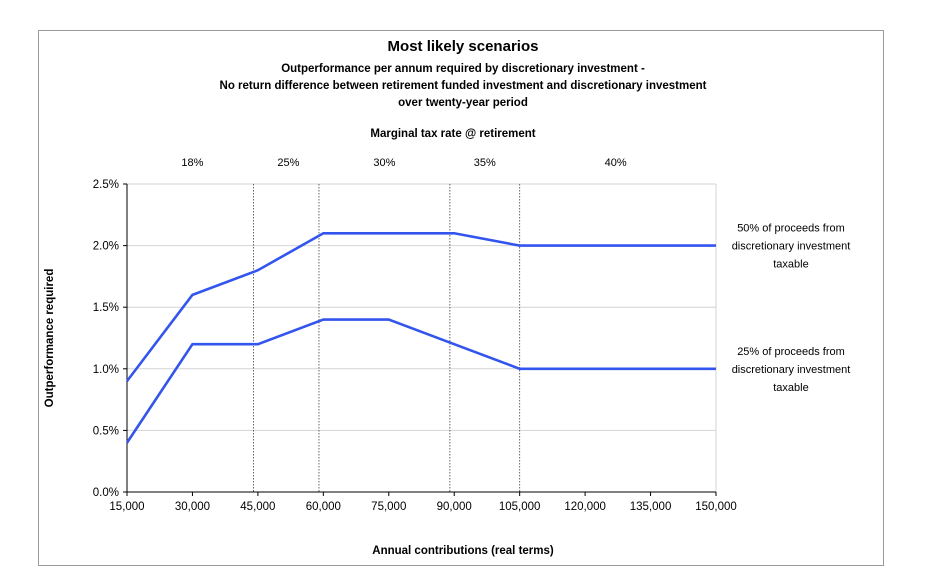 Image resolution: width=926 pixels, height=583 pixels. I want to click on x-axis-title: Annual contributions (real terms), so click(463, 551).